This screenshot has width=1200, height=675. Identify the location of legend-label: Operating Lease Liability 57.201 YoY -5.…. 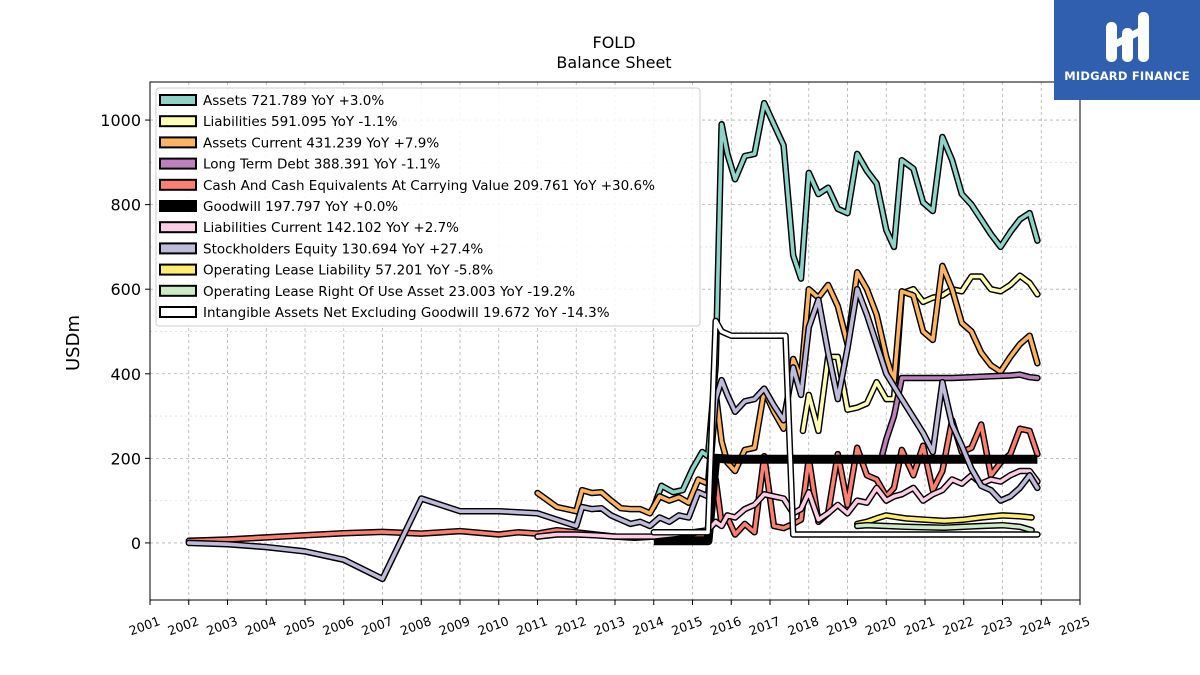
(348, 271).